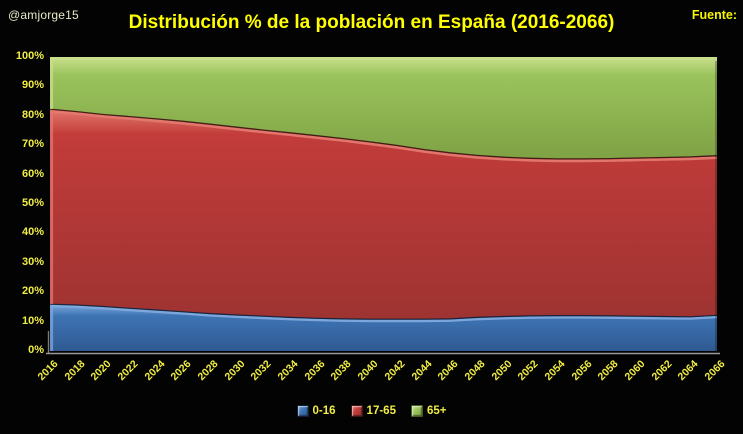  Describe the element at coordinates (32, 320) in the screenshot. I see `y-axis-tick-label: 10%` at that location.